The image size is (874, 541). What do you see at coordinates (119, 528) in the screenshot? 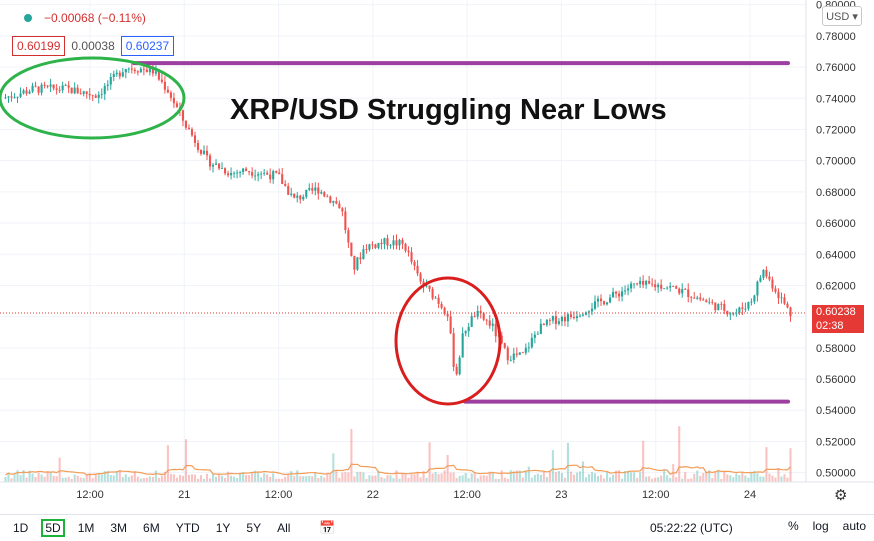
I see `timeframe-3m: 3M` at bounding box center [119, 528].